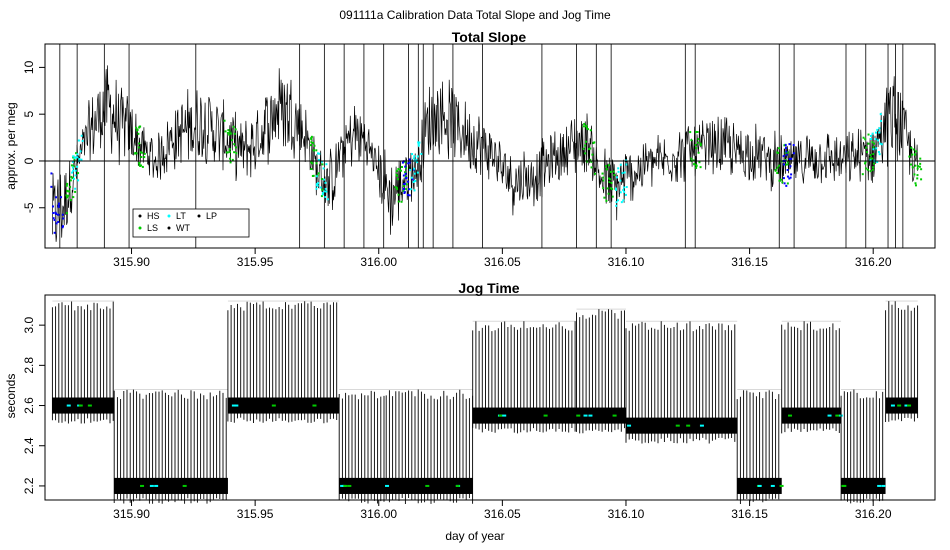  Describe the element at coordinates (29, 67) in the screenshot. I see `total-slope-ytick-label: 10` at that location.